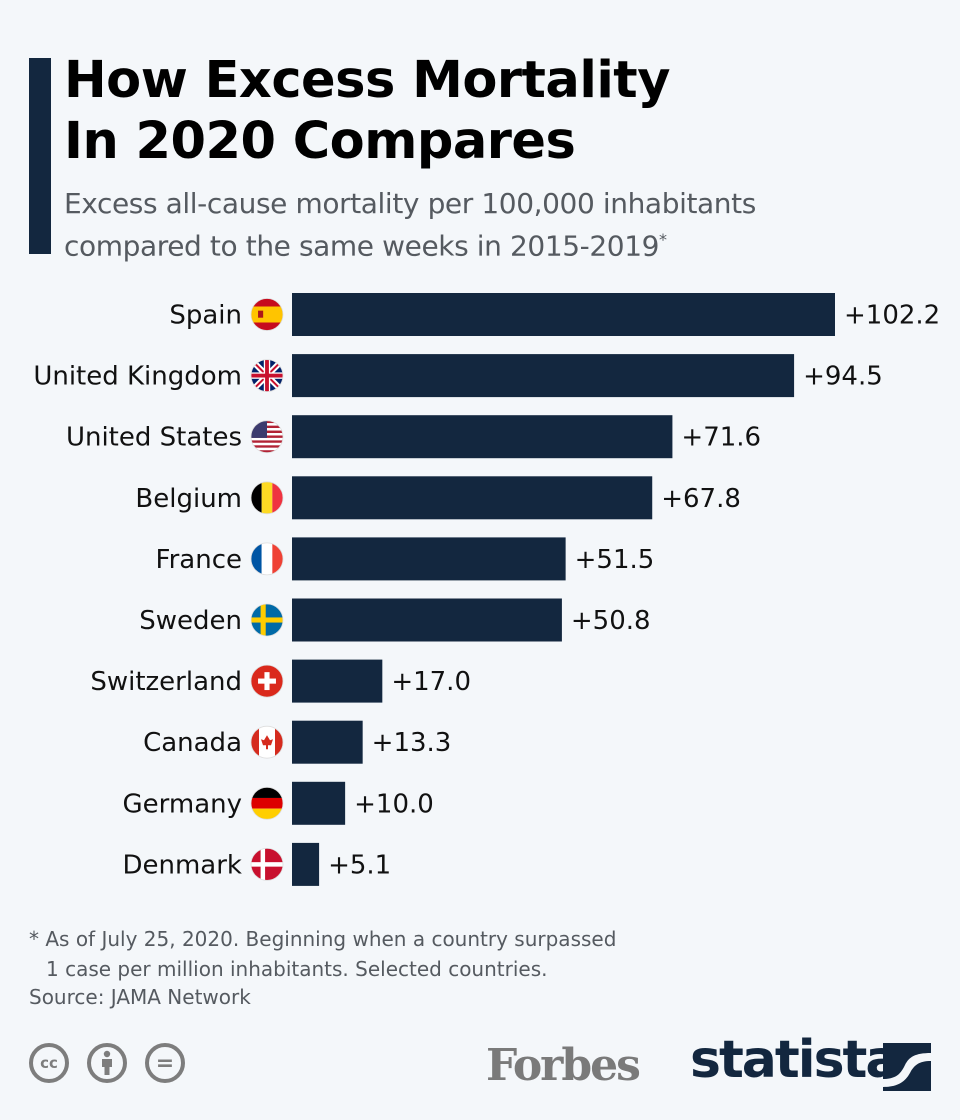 This screenshot has height=1120, width=960. What do you see at coordinates (907, 1067) in the screenshot?
I see `statista-logo-icon` at bounding box center [907, 1067].